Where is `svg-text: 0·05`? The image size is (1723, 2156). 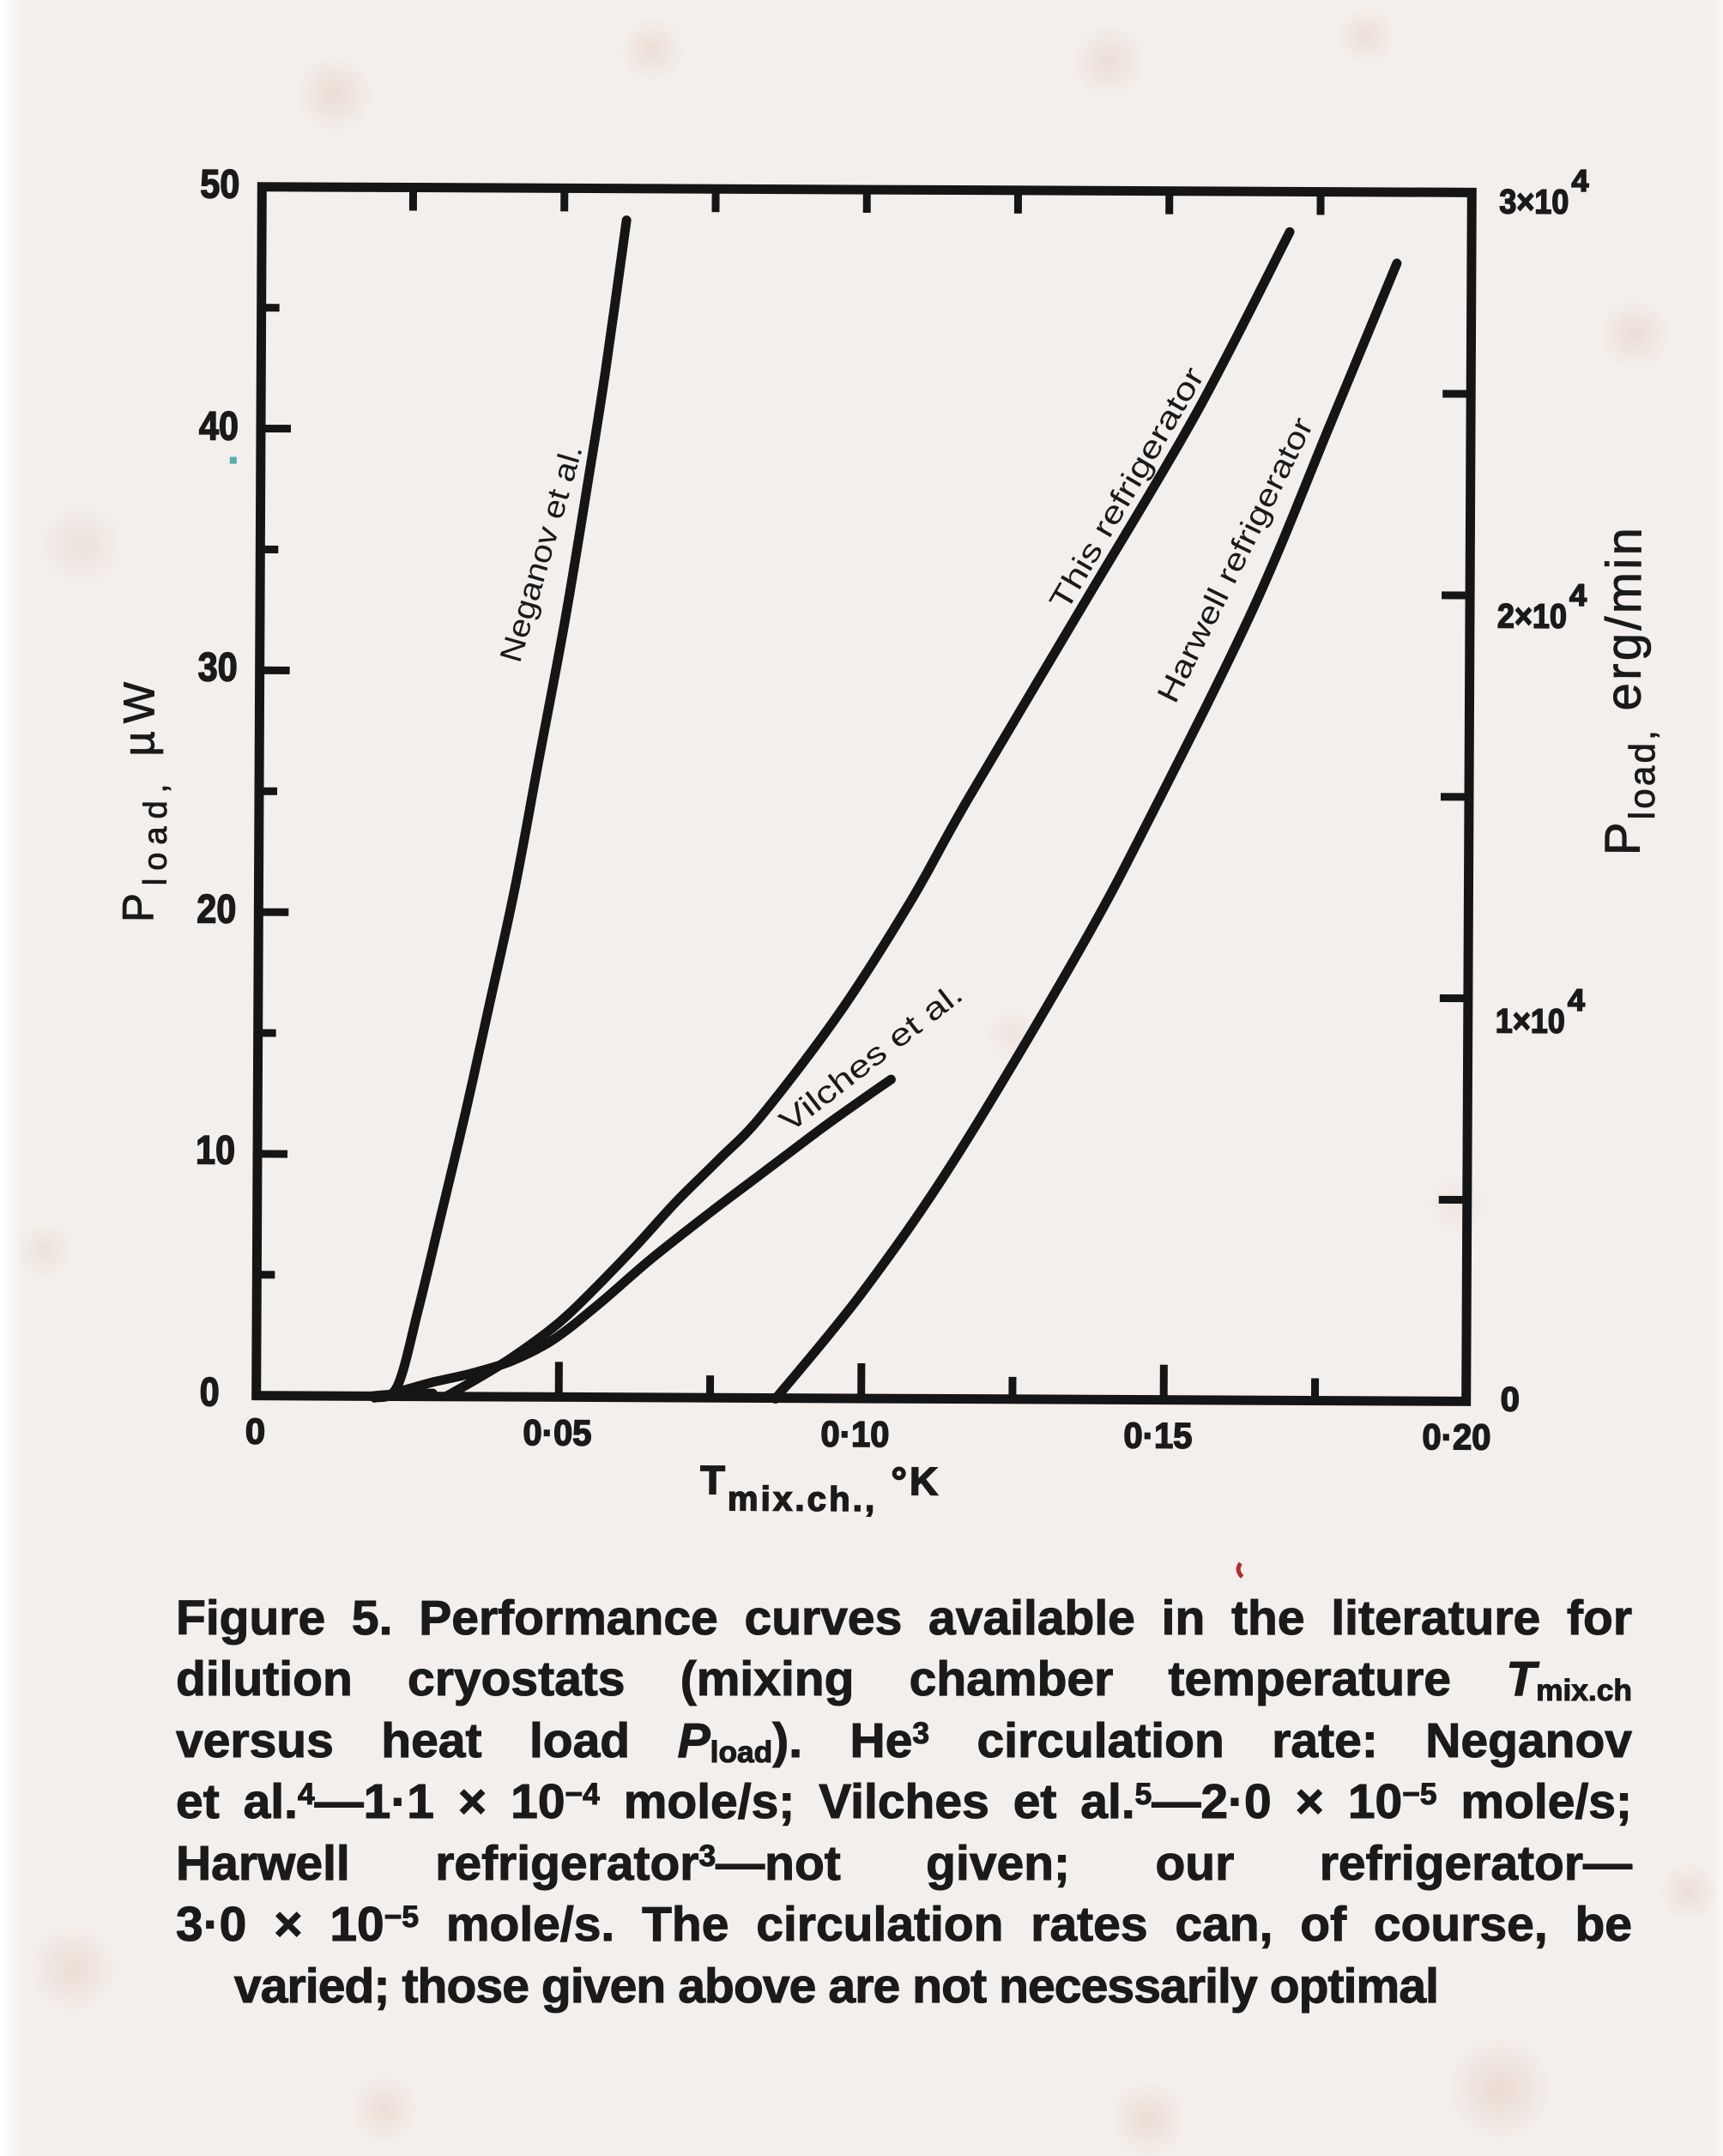
svg-text: 0·05 is located at coordinates (557, 1432).